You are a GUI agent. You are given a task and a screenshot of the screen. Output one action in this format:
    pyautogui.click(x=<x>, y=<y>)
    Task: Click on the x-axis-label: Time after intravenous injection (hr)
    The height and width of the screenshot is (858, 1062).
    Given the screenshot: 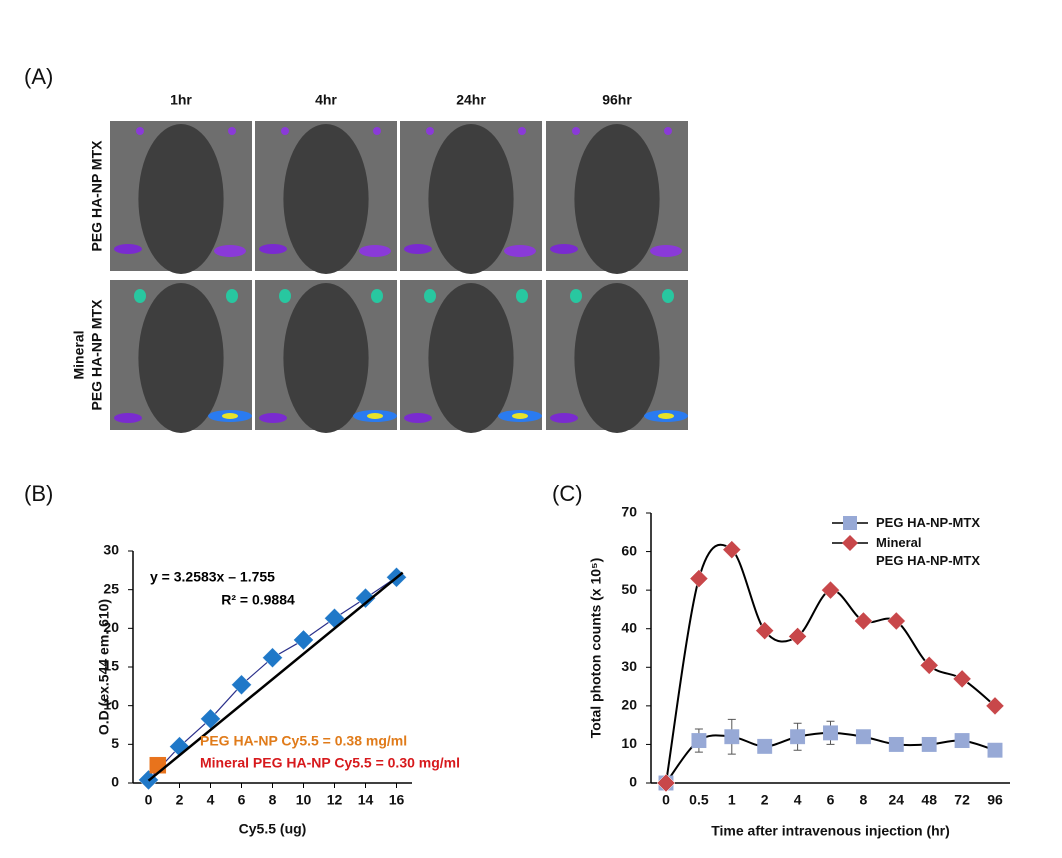 What is the action you would take?
    pyautogui.click(x=830, y=831)
    